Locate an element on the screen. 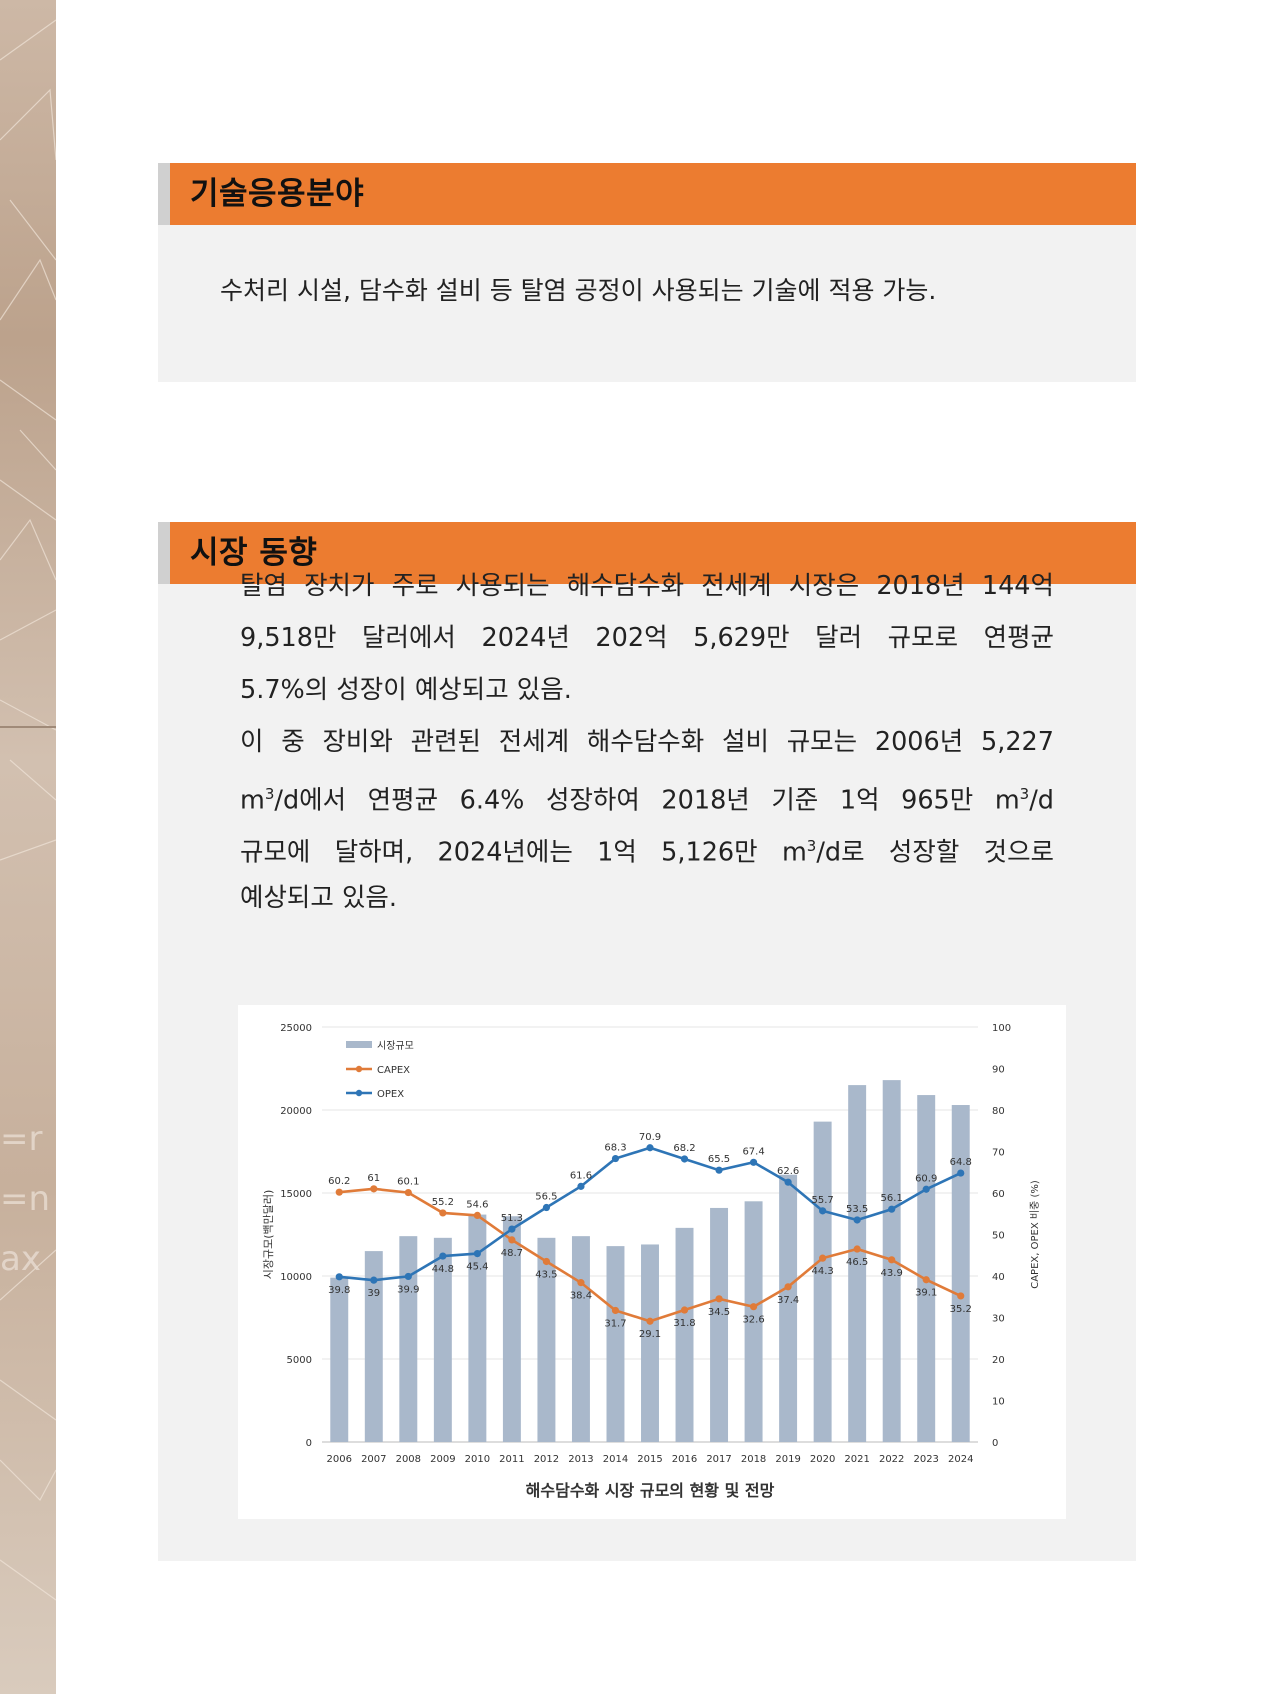 This screenshot has width=1271, height=1694. chart-title: 해수담수화 시장 규모의 현황 및 전망 is located at coordinates (650, 1490).